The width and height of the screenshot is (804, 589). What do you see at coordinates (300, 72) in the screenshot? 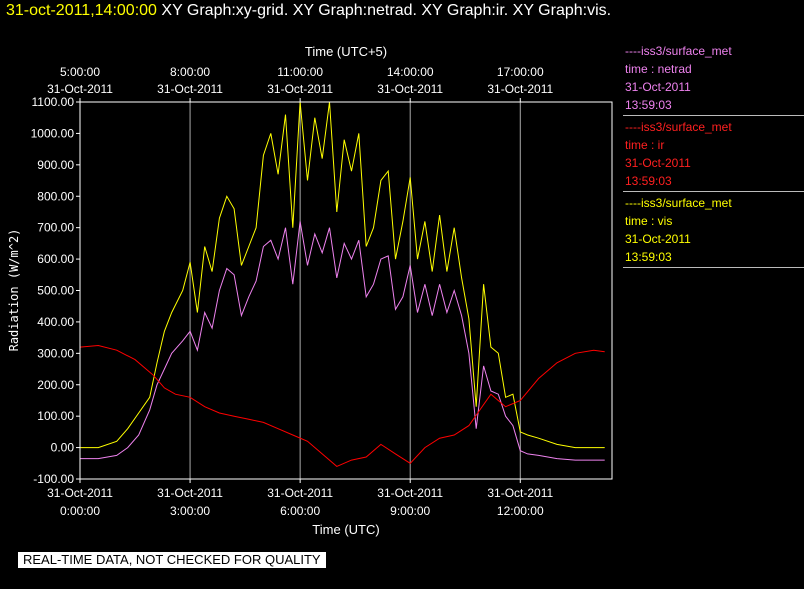
I see `x-top-tick-time: 11:00:00` at bounding box center [300, 72].